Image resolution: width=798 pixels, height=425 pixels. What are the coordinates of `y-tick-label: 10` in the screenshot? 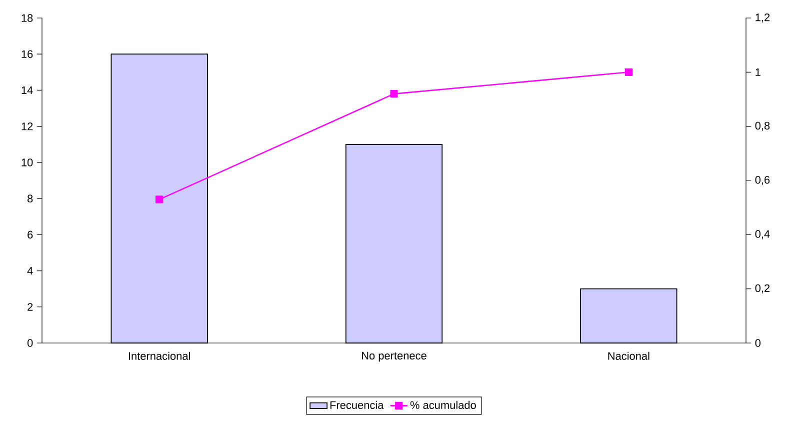 It's located at (27, 162).